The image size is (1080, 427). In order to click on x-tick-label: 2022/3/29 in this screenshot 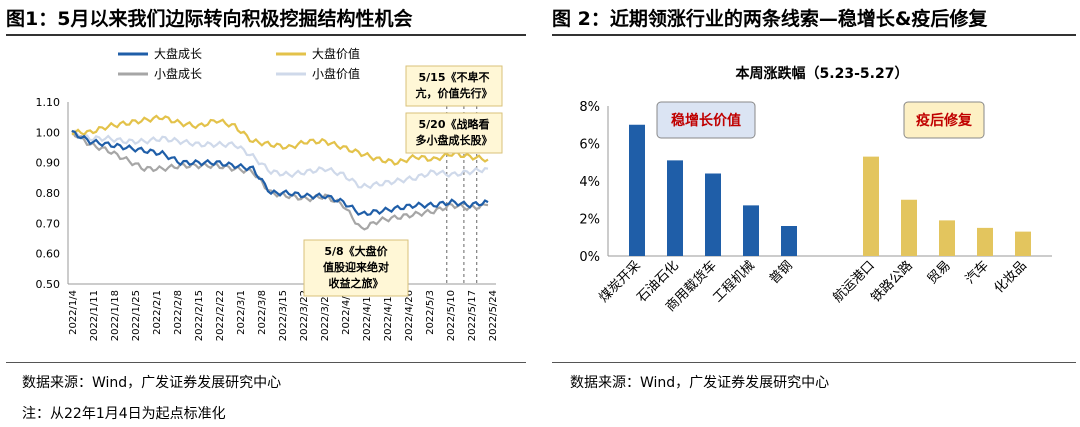, I will do `click(325, 315)`.